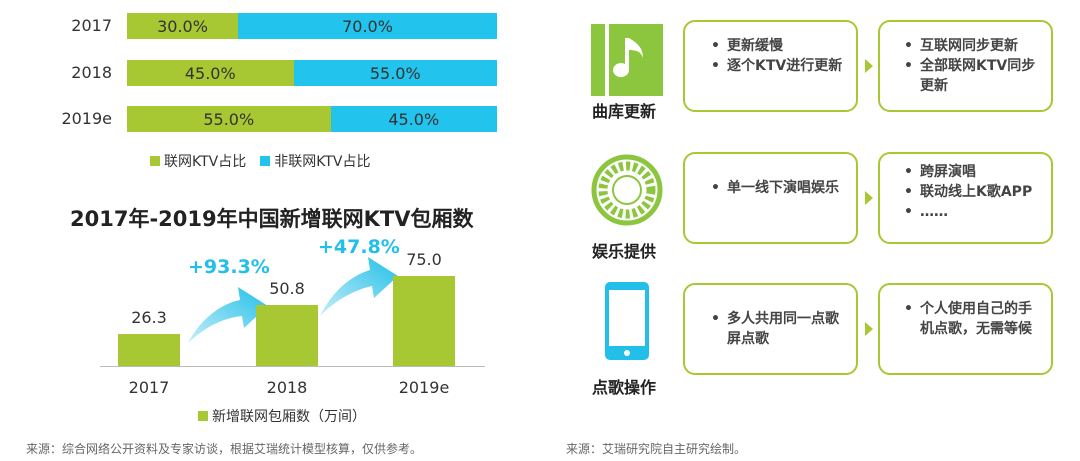 The width and height of the screenshot is (1080, 461). I want to click on traditional-box: • 单一线下演唱娱乐, so click(770, 198).